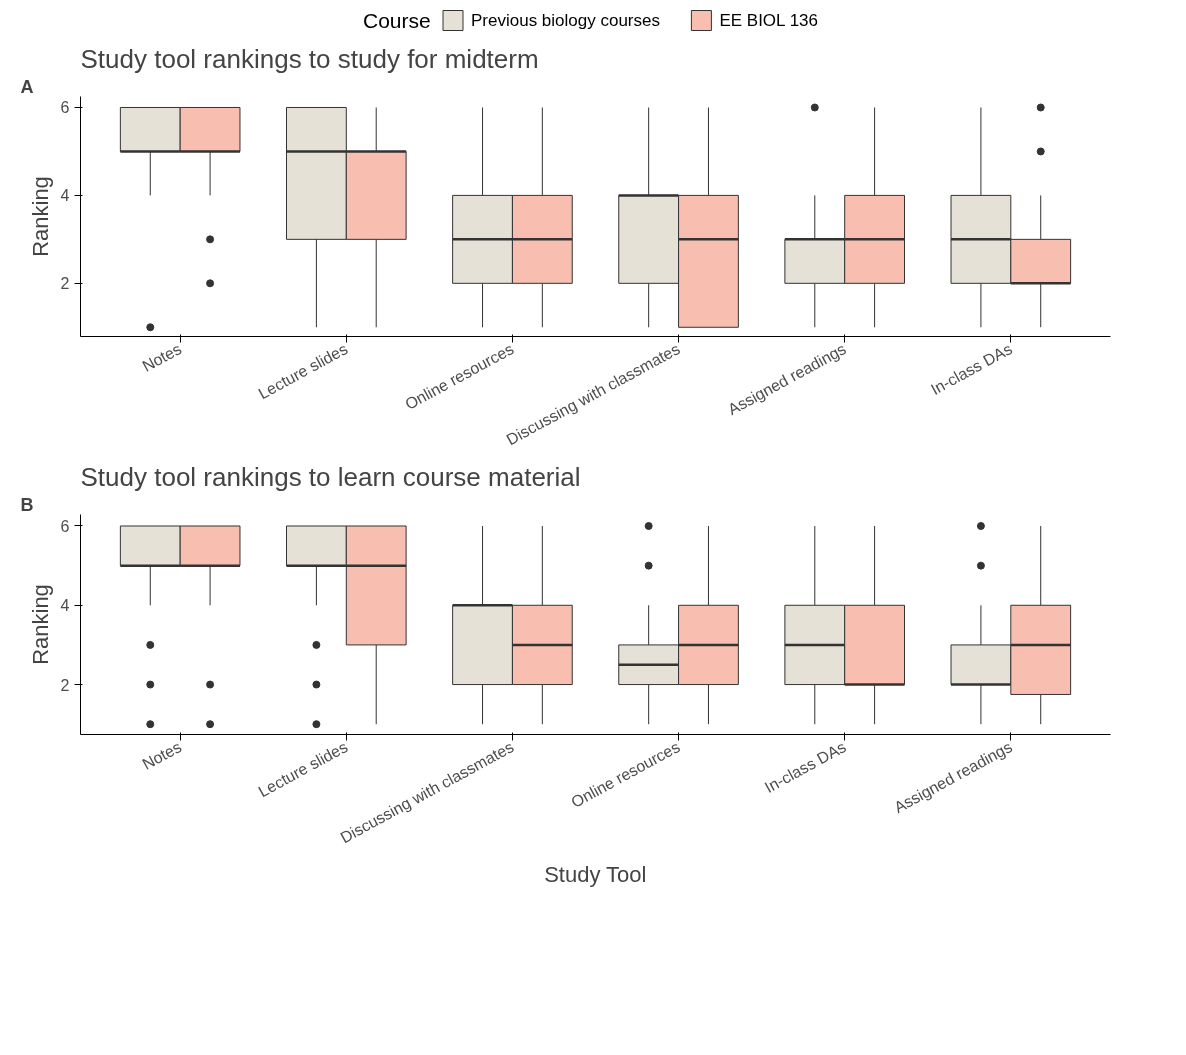  What do you see at coordinates (27, 504) in the screenshot?
I see `text: B` at bounding box center [27, 504].